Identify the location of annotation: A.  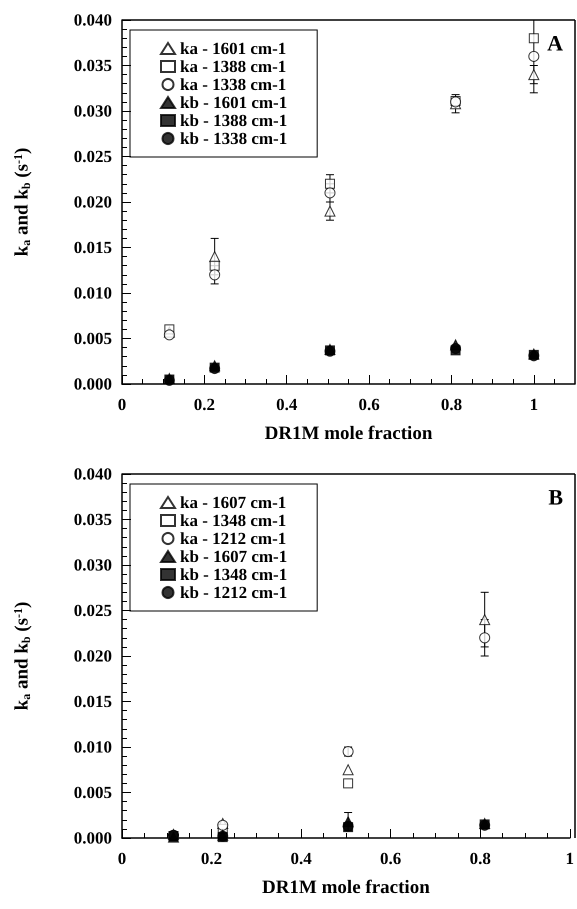
(555, 43).